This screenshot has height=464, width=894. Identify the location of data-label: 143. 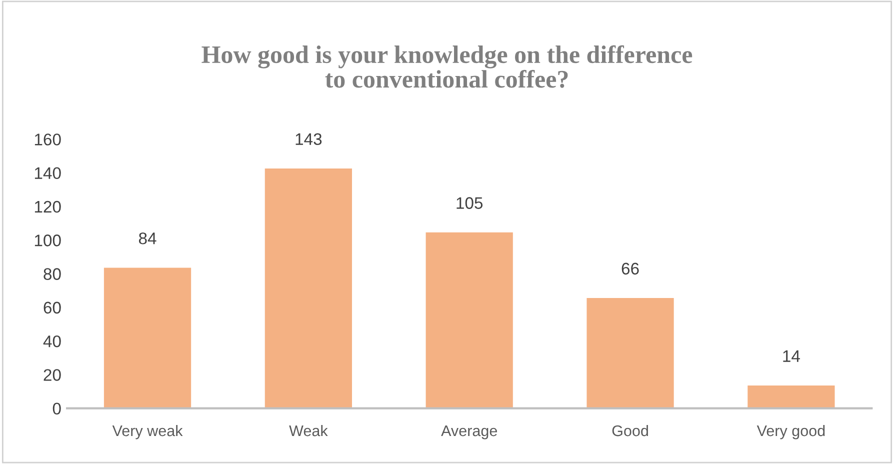
(309, 139).